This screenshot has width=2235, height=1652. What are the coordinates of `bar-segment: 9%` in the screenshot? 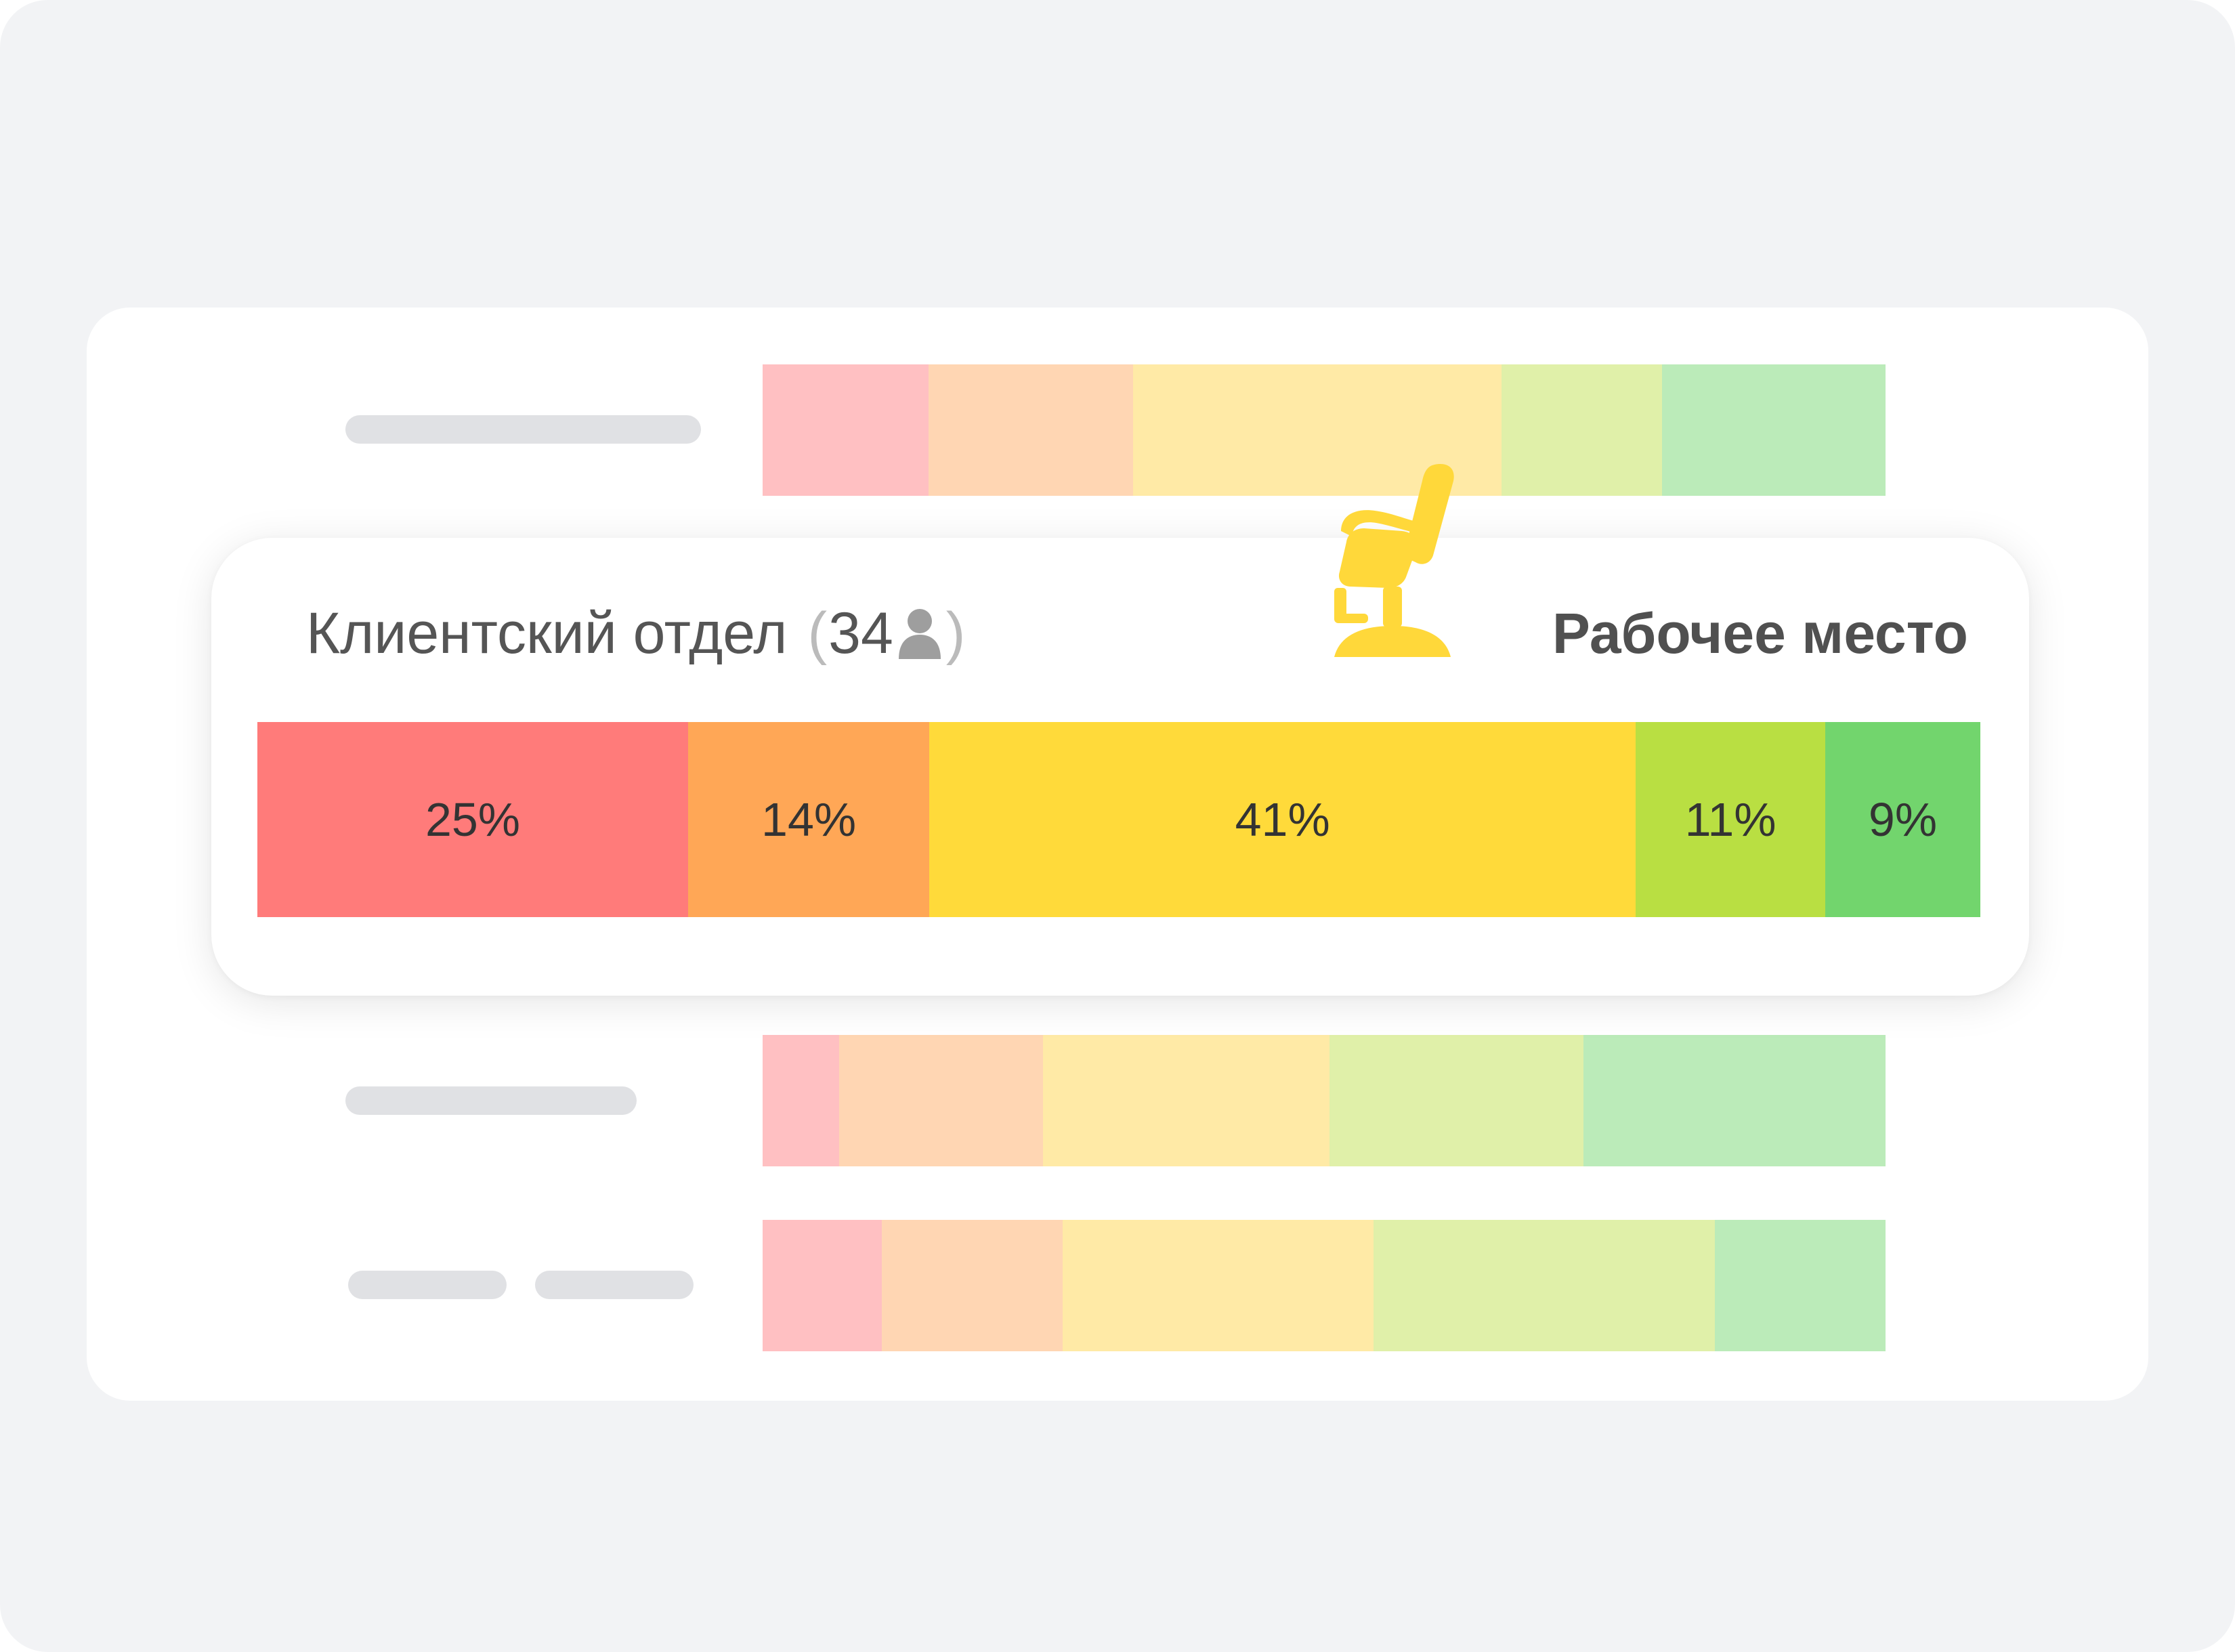 It's located at (1902, 819).